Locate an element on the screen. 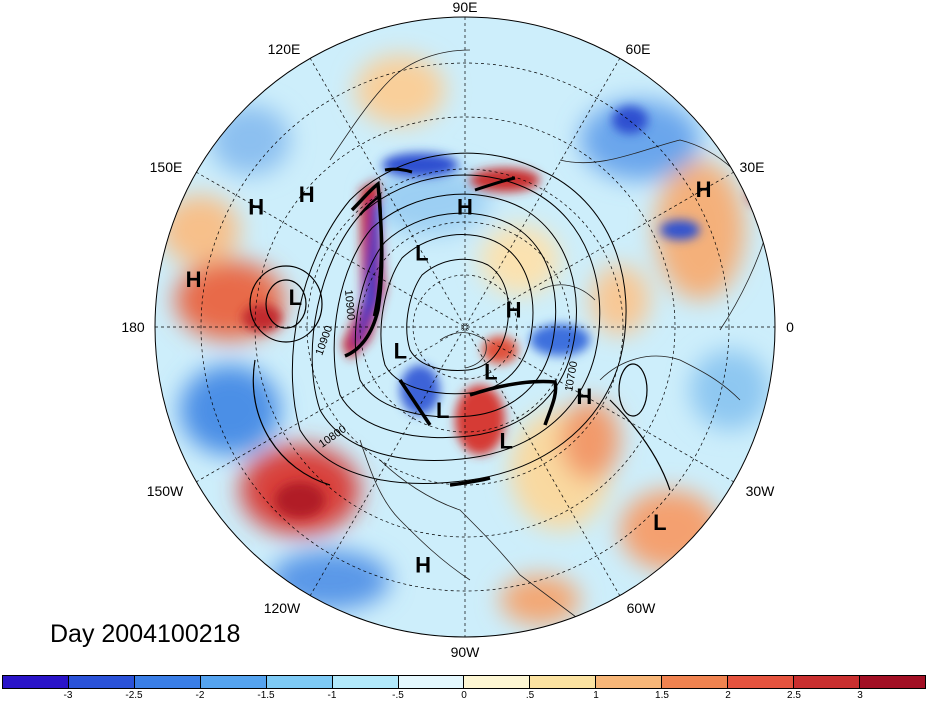  lon-label-120e: 120E is located at coordinates (284, 49).